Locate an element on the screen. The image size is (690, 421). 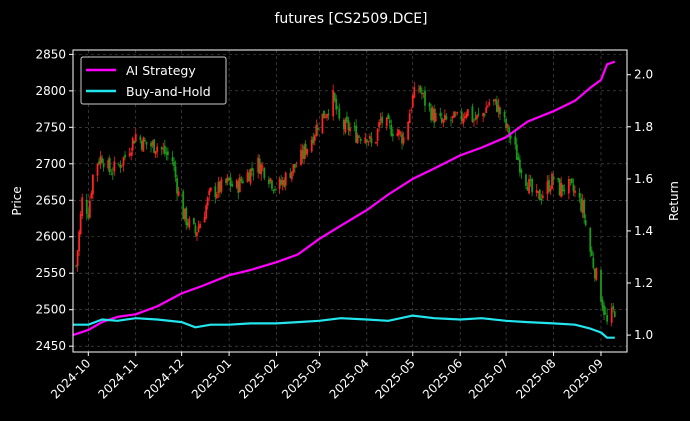
left-tick-label: 2800 is located at coordinates (50, 91).